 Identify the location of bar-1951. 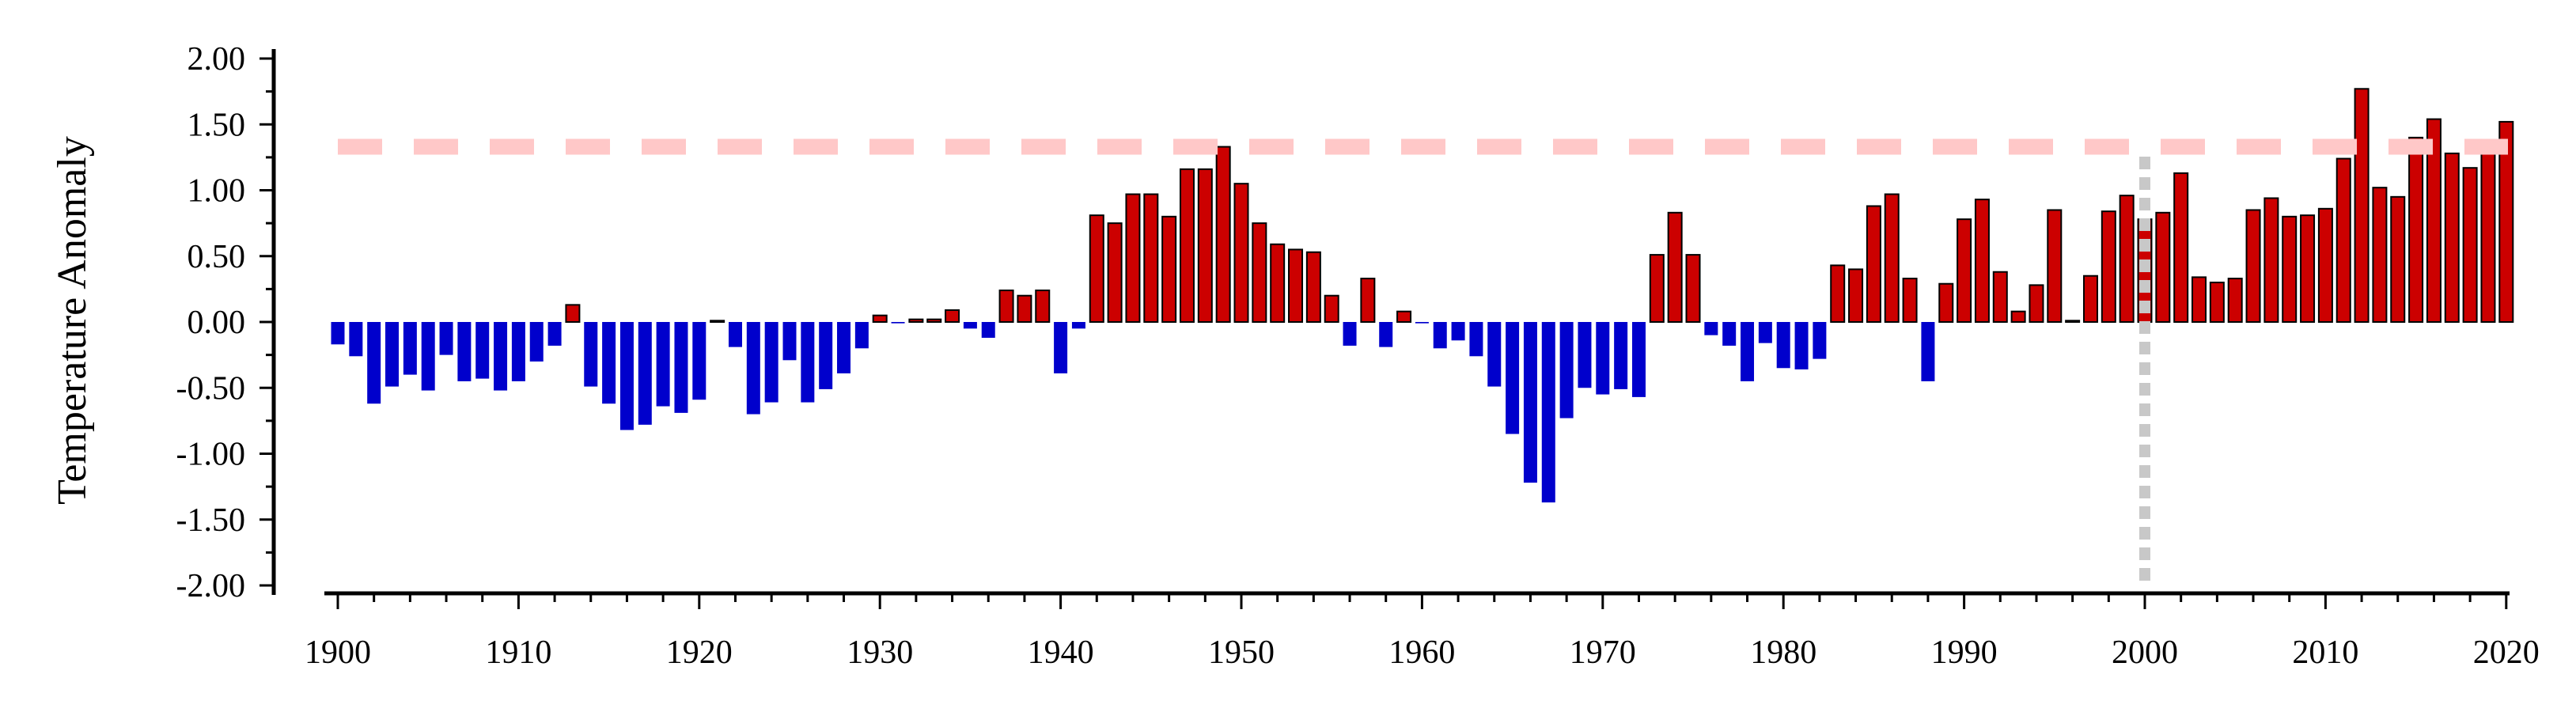
(1259, 273).